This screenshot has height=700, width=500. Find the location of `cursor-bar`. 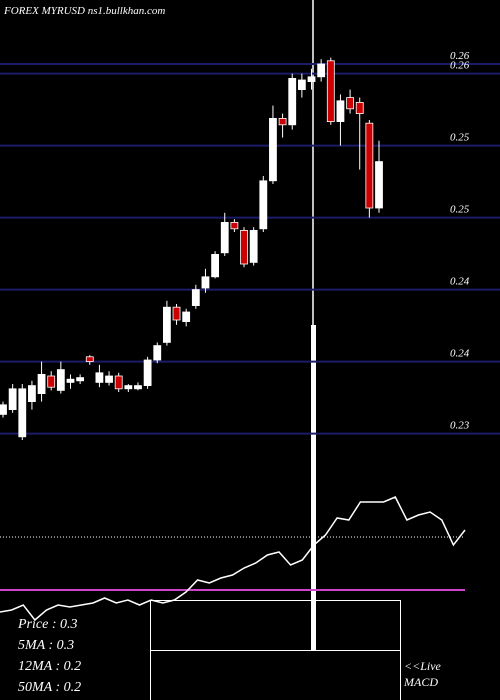

cursor-bar is located at coordinates (313, 487).